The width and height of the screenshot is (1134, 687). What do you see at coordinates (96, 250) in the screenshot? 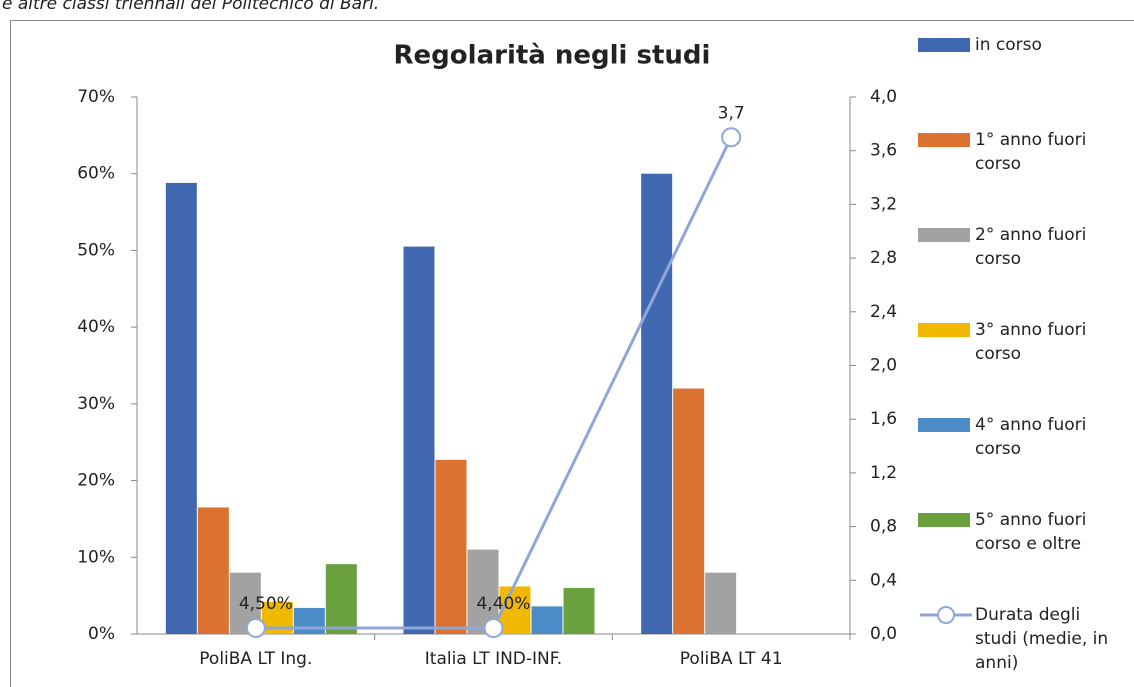
I see `y-tick-label: 50%` at bounding box center [96, 250].